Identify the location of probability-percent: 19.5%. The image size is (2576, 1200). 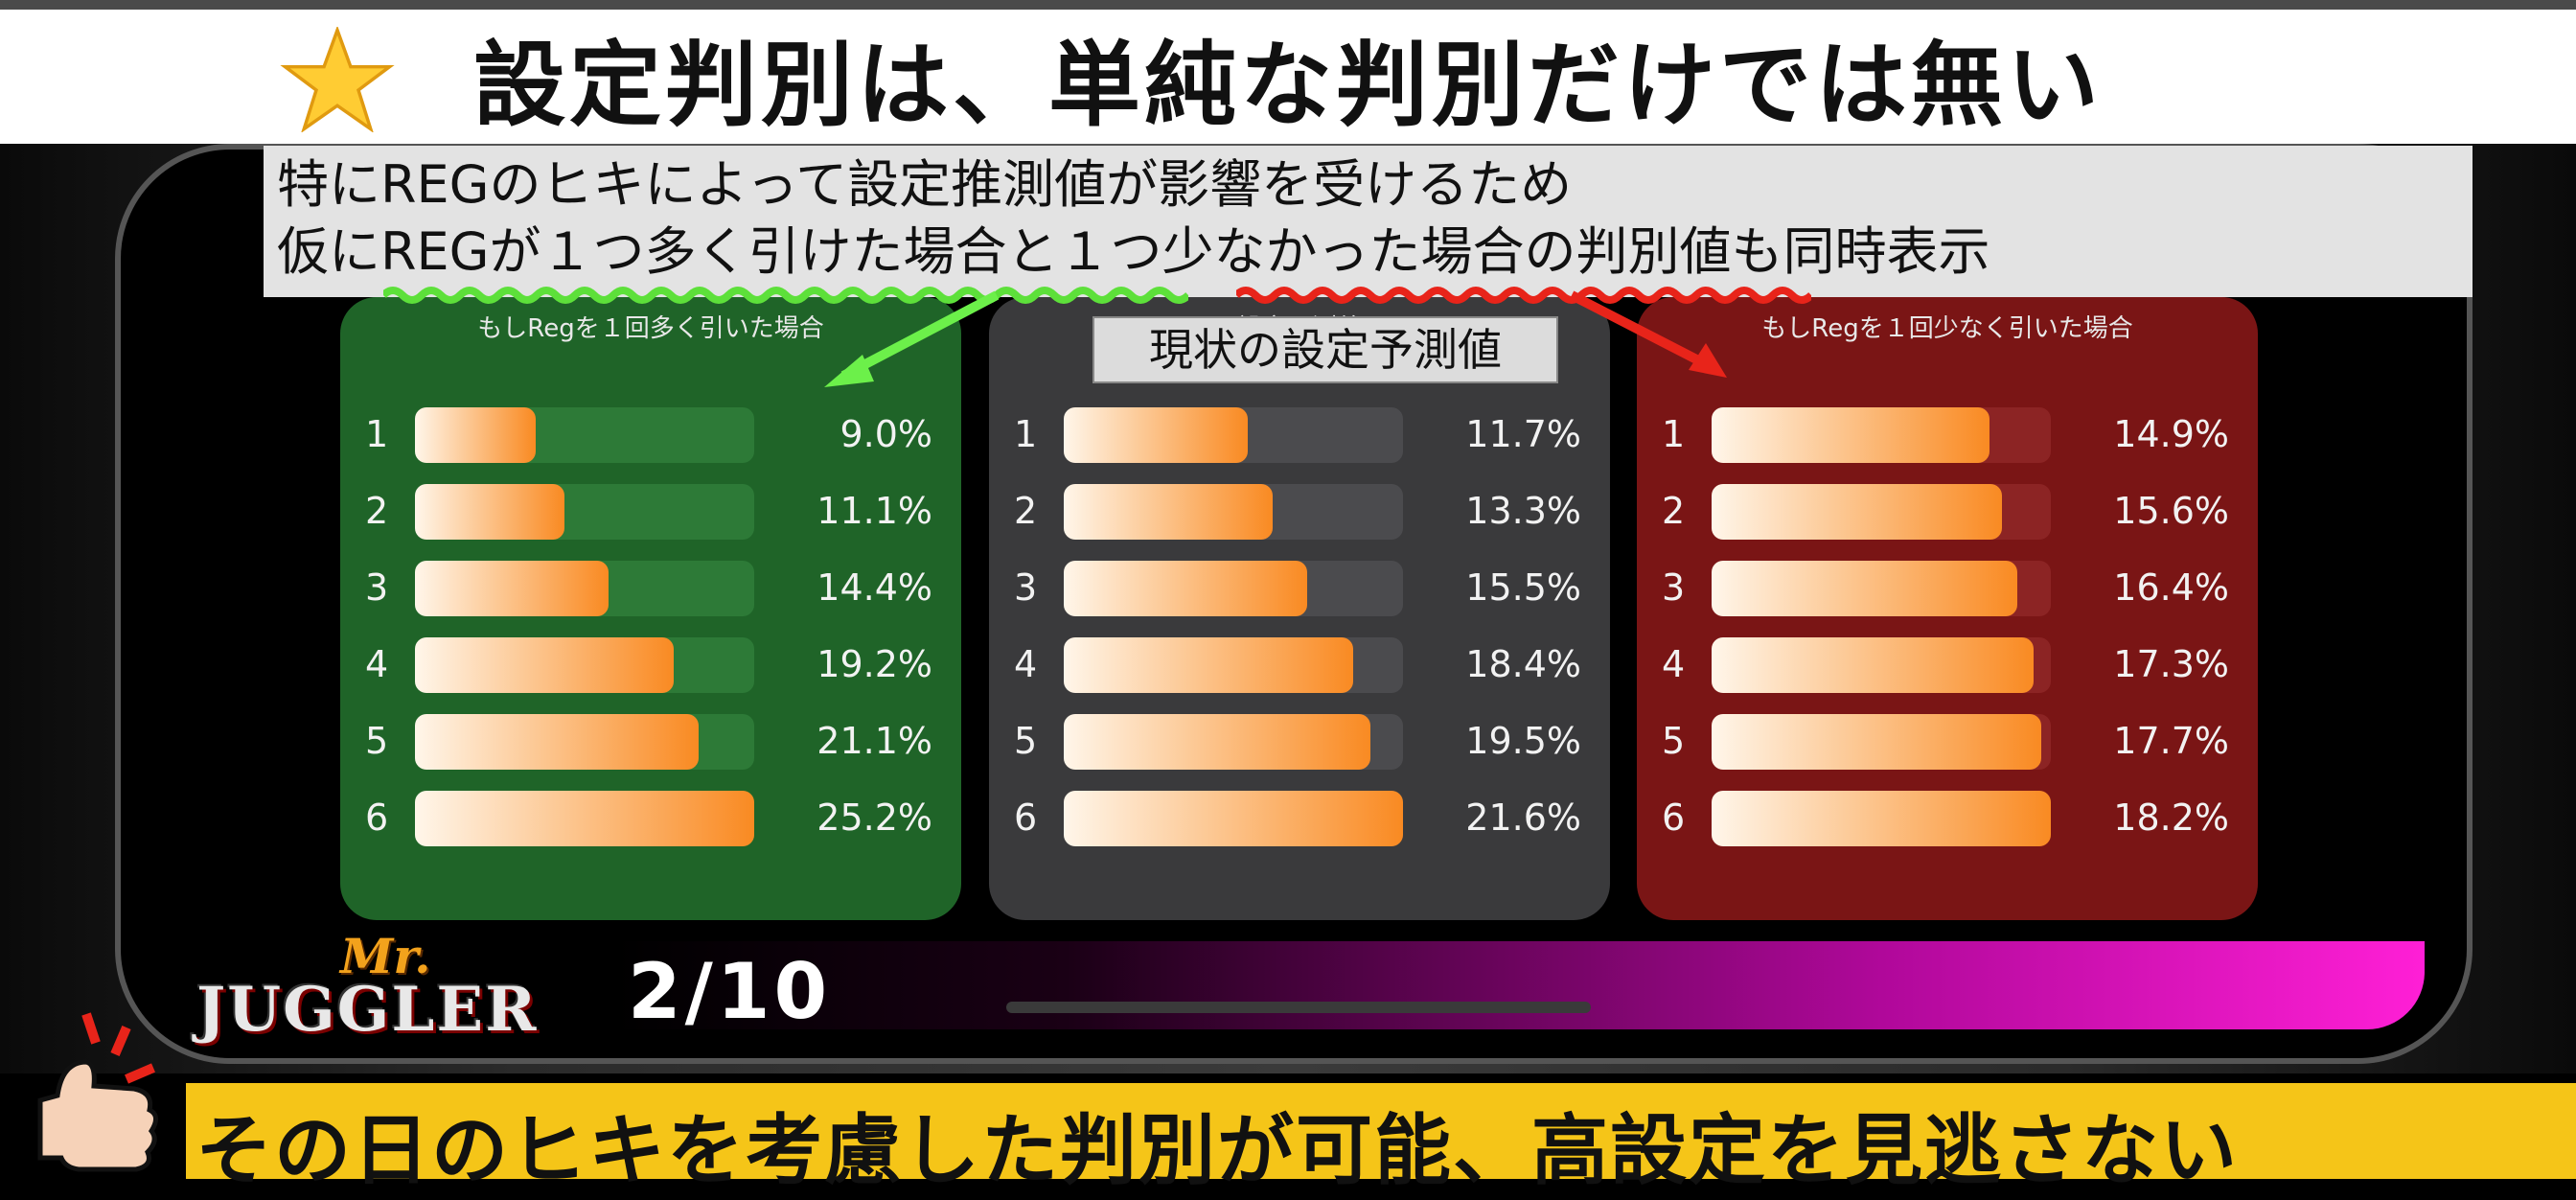
(1523, 741).